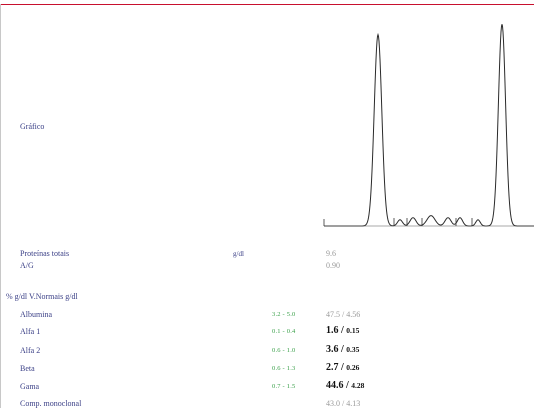 The width and height of the screenshot is (534, 408). I want to click on fraction-label-gama: Gama, so click(30, 386).